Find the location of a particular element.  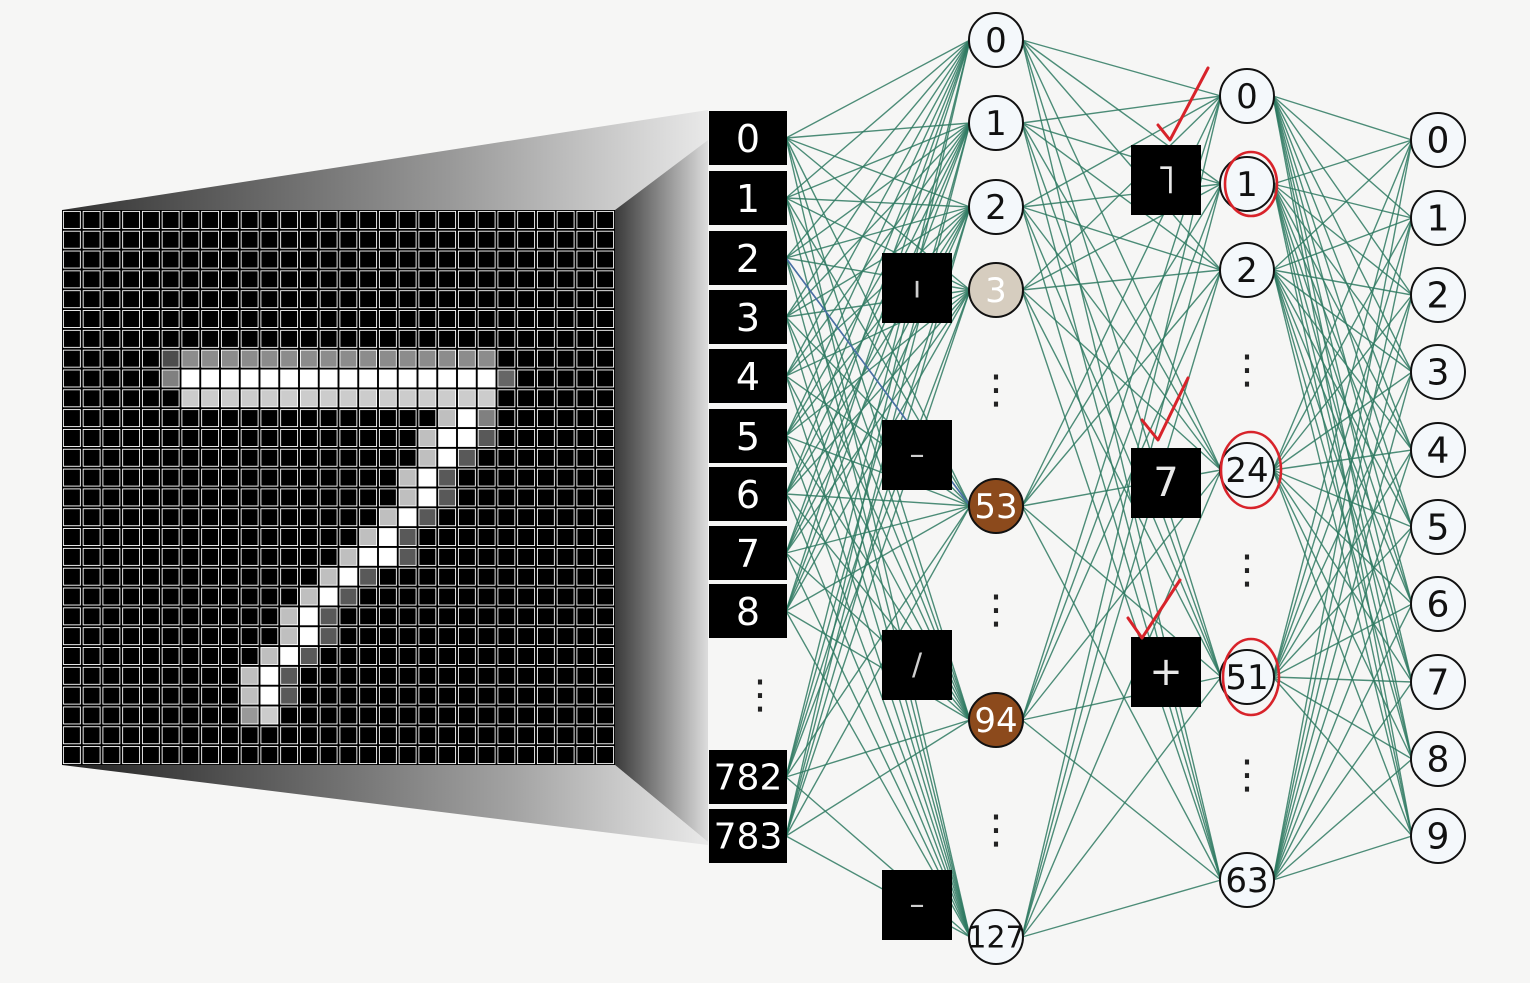

hidden1-neuron is located at coordinates (996, 290).